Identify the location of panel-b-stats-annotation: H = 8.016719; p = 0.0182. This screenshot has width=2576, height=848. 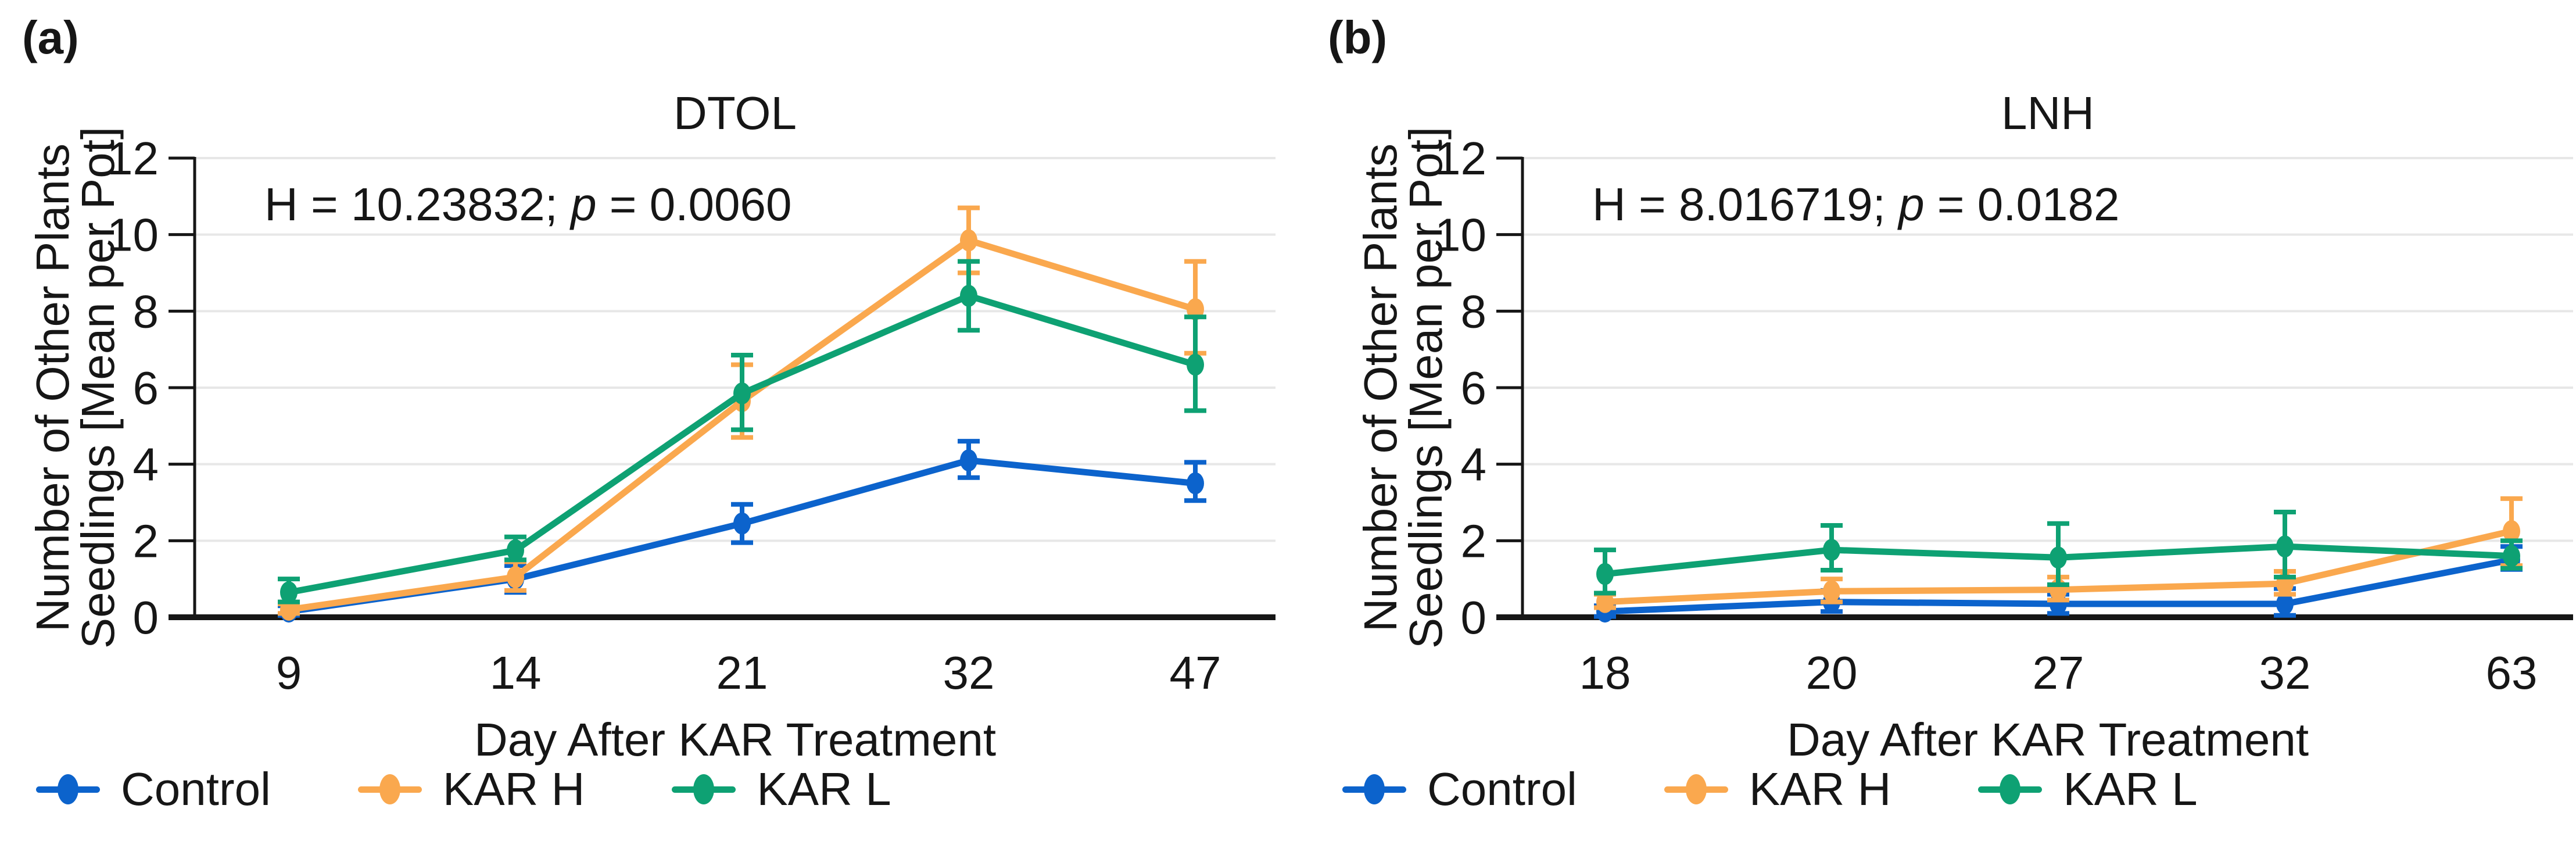
(1855, 205).